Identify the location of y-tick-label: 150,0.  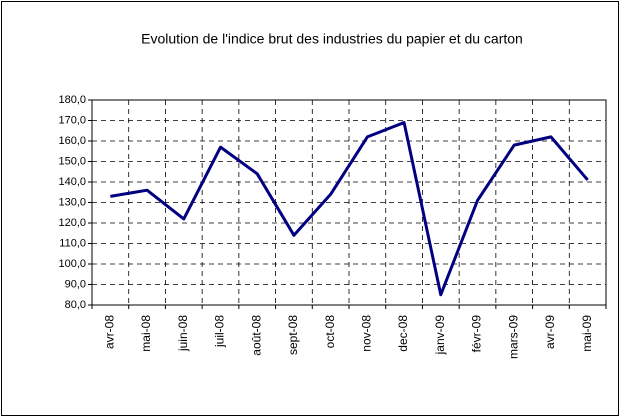
(72, 161).